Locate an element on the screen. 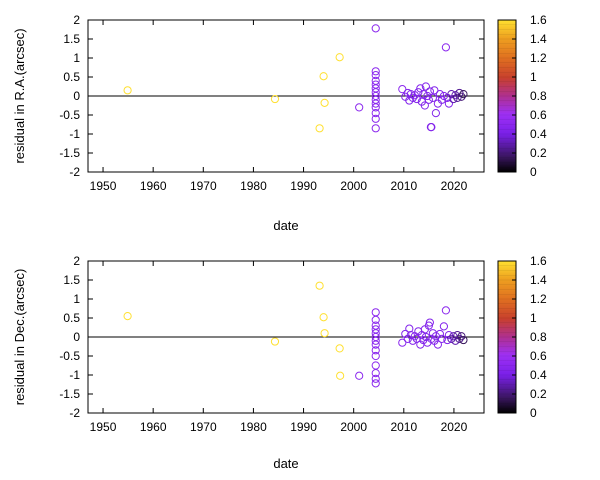 This screenshot has width=600, height=480. dec-x-tick-label: 1980 is located at coordinates (253, 427).